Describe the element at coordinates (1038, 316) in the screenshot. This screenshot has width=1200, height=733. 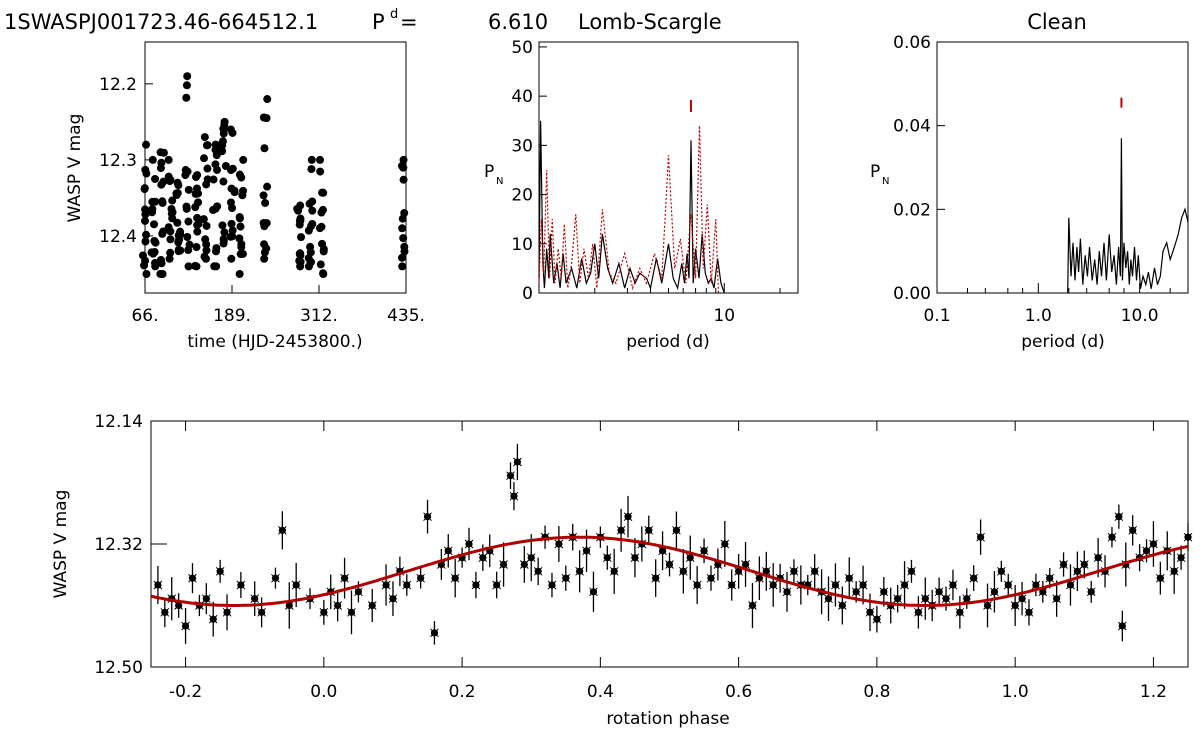
I see `clean-xtick-label: 1.0` at that location.